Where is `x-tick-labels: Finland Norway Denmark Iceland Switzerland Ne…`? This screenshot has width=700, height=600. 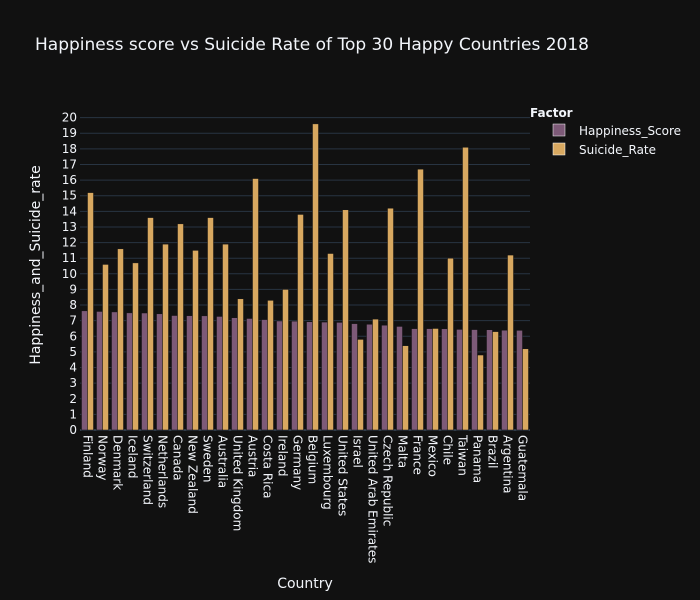 x-tick-labels: Finland Norway Denmark Iceland Switzerland Ne… is located at coordinates (305, 498).